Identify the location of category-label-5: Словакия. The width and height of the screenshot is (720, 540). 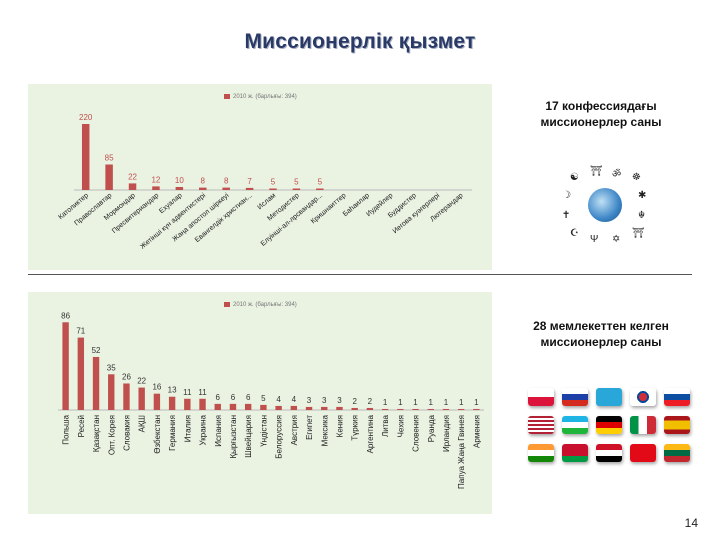
(126, 433).